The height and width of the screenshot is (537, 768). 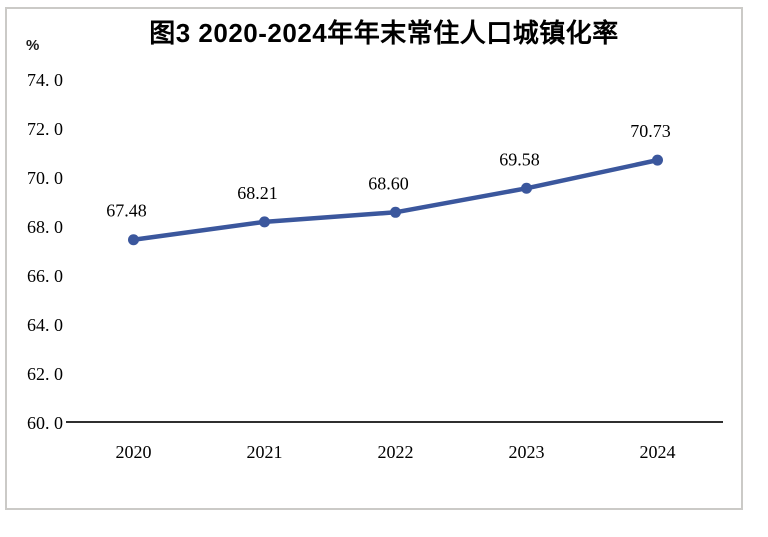 I want to click on y-tick-label-62: 62. 0, so click(x=45, y=374).